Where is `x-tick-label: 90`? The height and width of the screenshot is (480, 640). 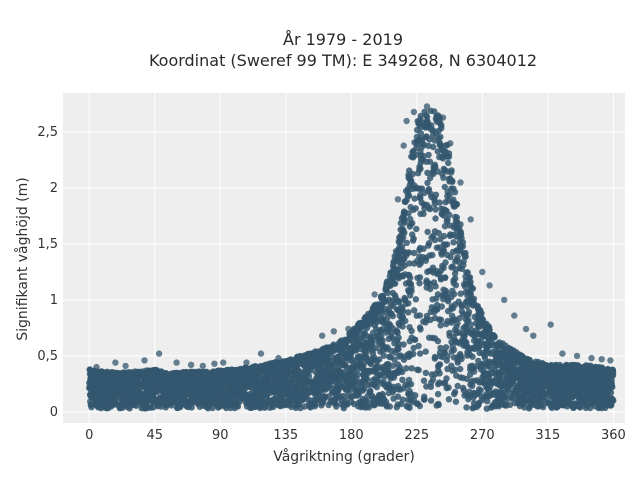 x-tick-label: 90 is located at coordinates (220, 435).